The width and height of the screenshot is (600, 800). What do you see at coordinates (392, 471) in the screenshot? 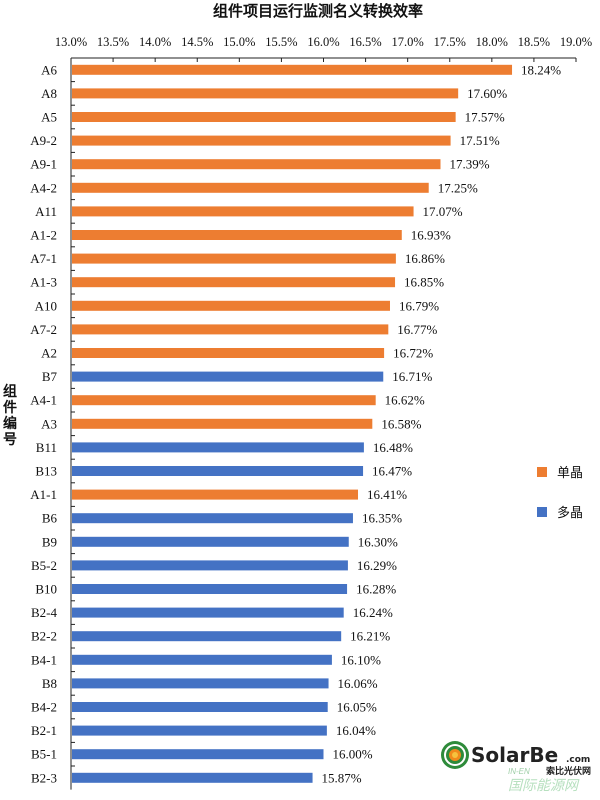
I see `value-label: 16.47%` at bounding box center [392, 471].